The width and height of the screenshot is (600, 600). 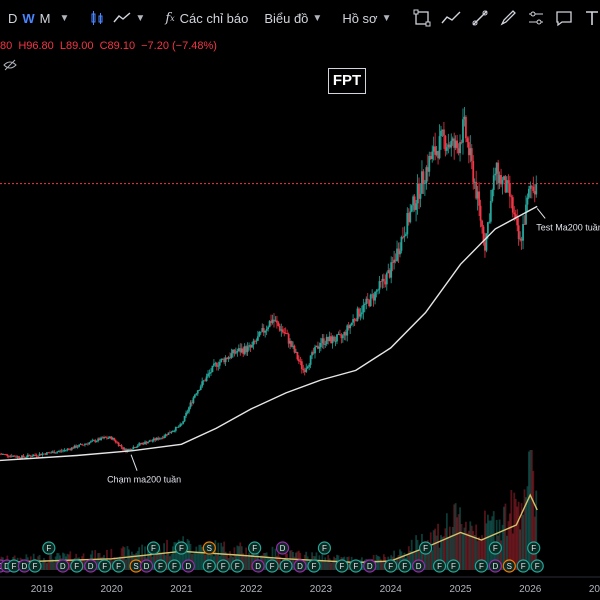 What do you see at coordinates (536, 18) in the screenshot?
I see `settings-sliders-icon` at bounding box center [536, 18].